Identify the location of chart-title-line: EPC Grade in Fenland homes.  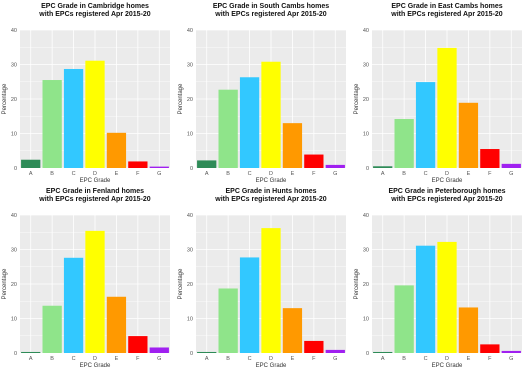
(95, 191).